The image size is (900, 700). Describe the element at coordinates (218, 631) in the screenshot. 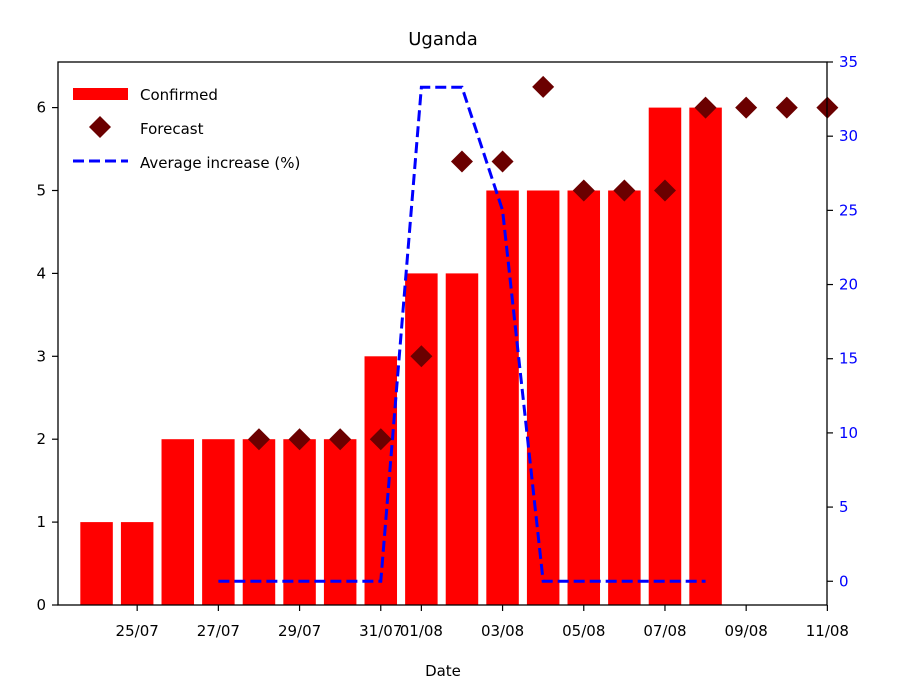

I see `x-tick-label: 27/07` at that location.